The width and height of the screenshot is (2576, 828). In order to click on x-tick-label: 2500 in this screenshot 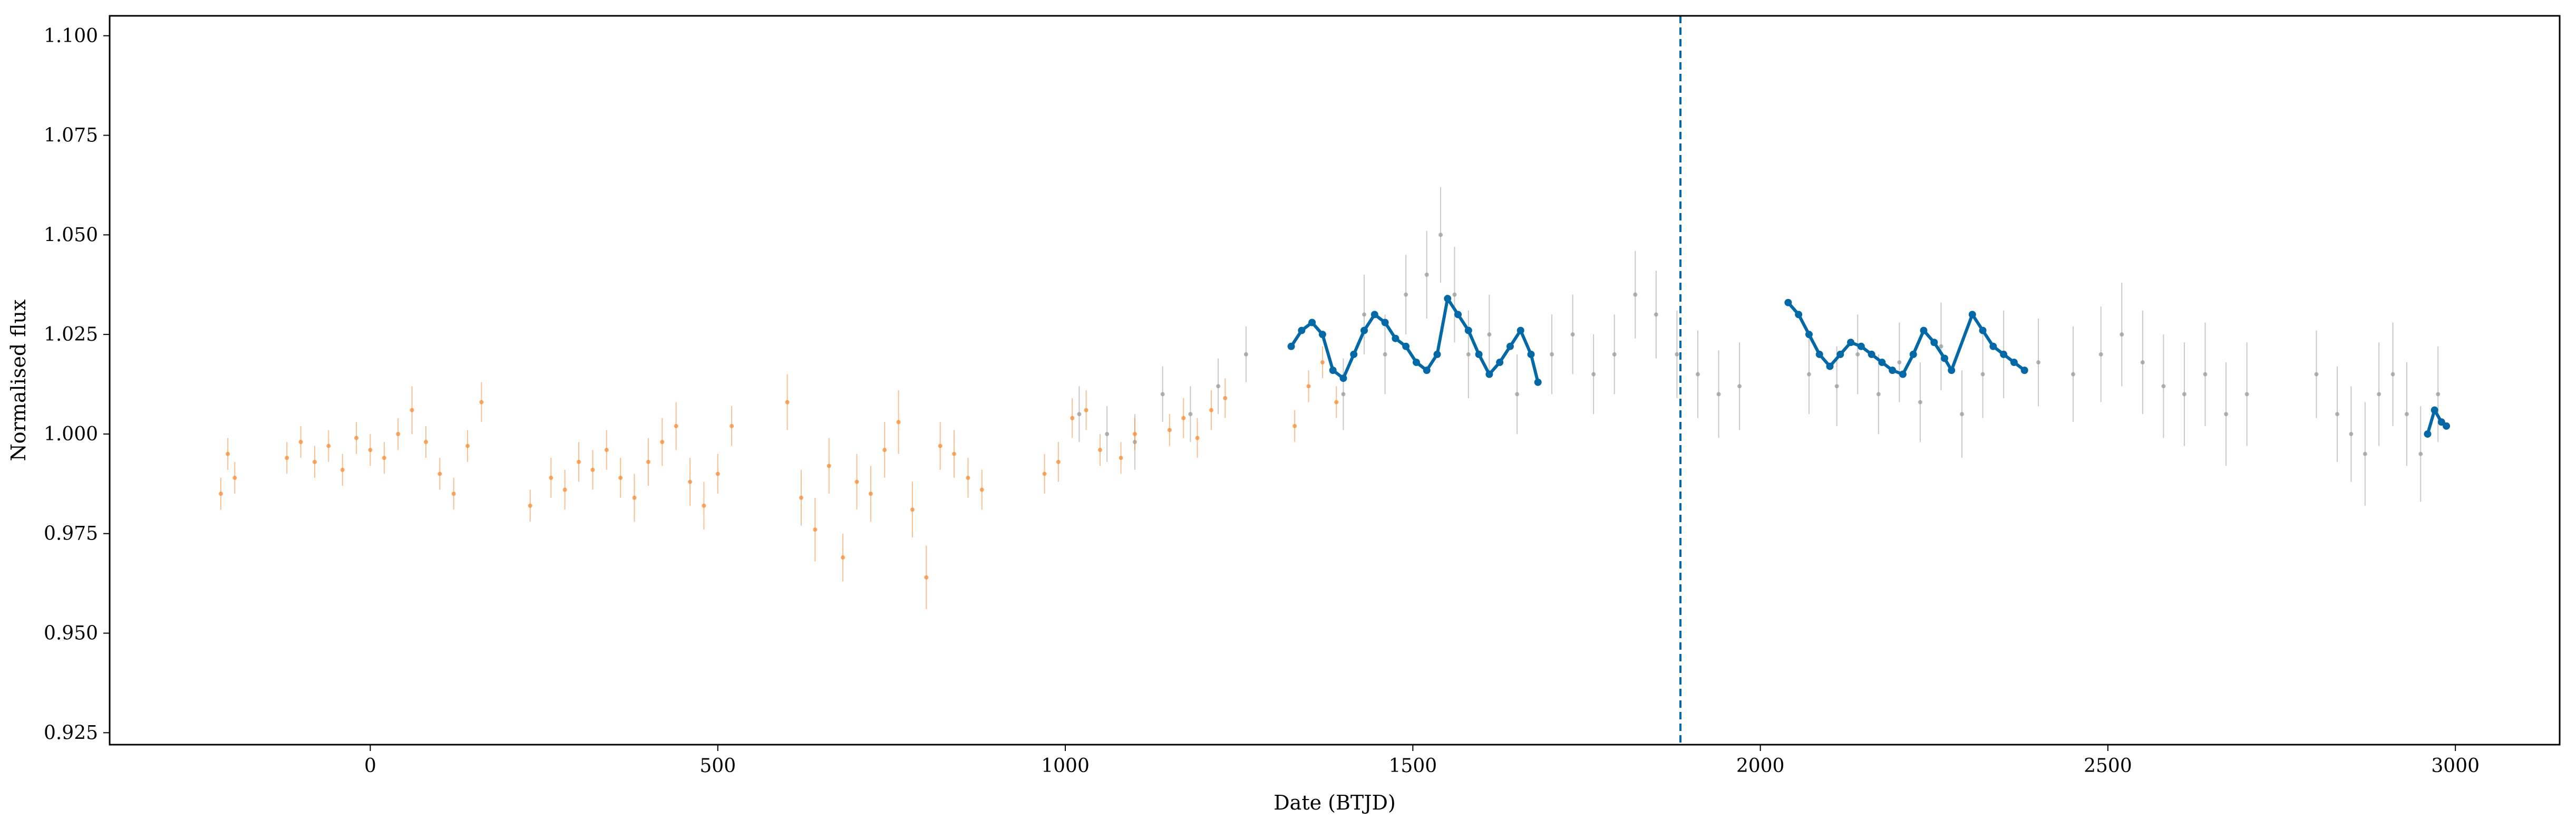, I will do `click(2108, 766)`.